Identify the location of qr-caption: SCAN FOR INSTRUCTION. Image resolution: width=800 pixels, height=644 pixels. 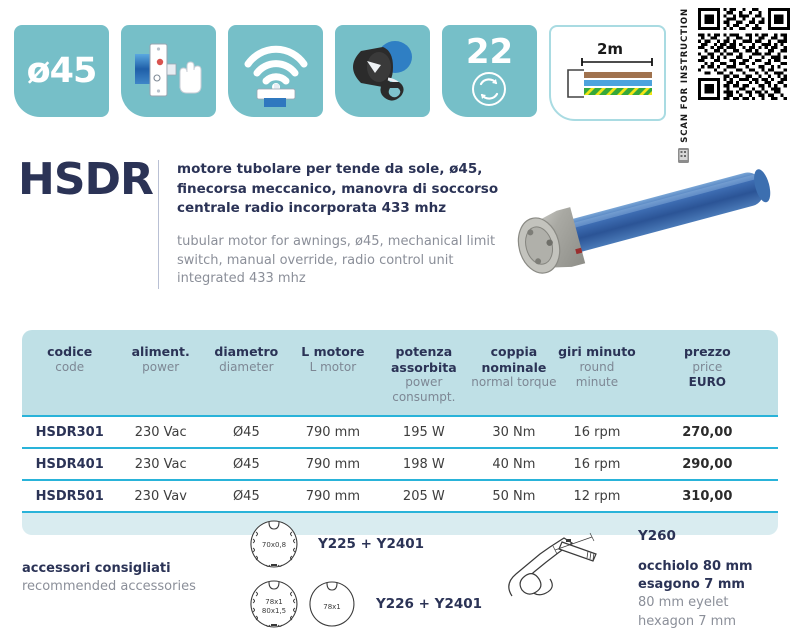
(685, 75).